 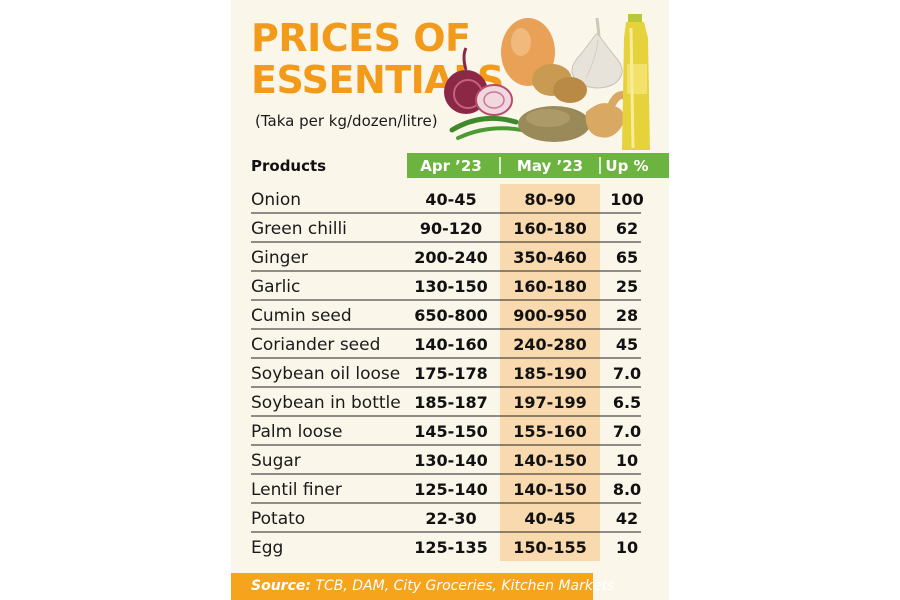 What do you see at coordinates (486, 127) in the screenshot?
I see `green-chilli-icon` at bounding box center [486, 127].